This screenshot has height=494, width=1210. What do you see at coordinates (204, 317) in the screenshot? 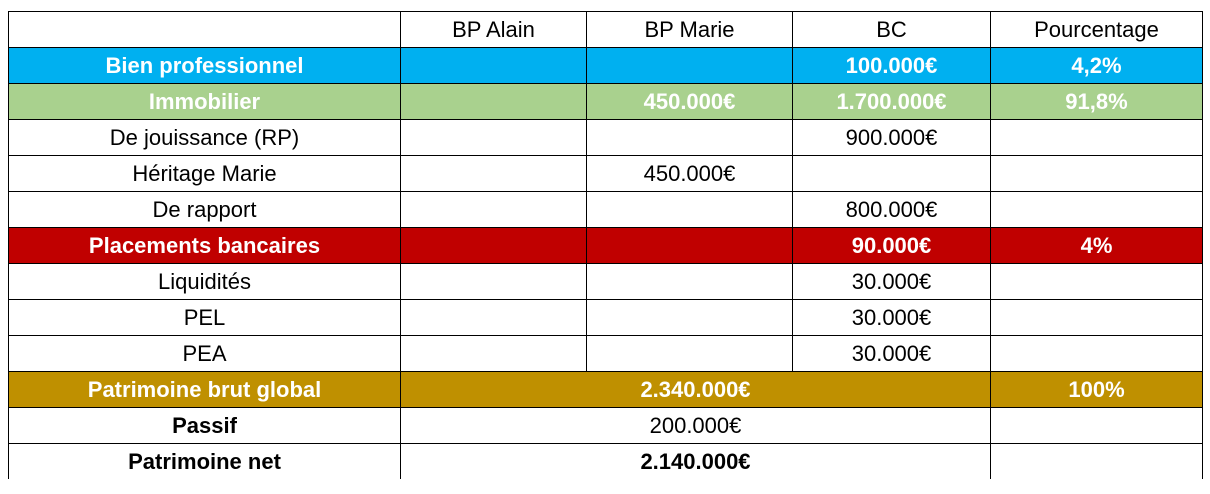
I see `row-label: PEL` at bounding box center [204, 317].